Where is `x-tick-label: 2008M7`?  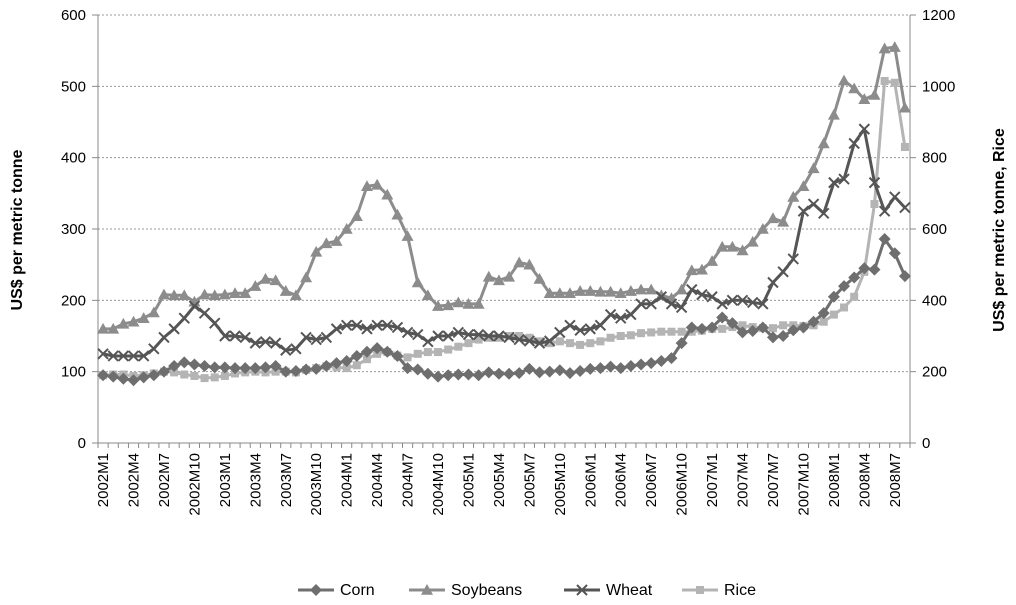 x-tick-label: 2008M7 is located at coordinates (895, 480).